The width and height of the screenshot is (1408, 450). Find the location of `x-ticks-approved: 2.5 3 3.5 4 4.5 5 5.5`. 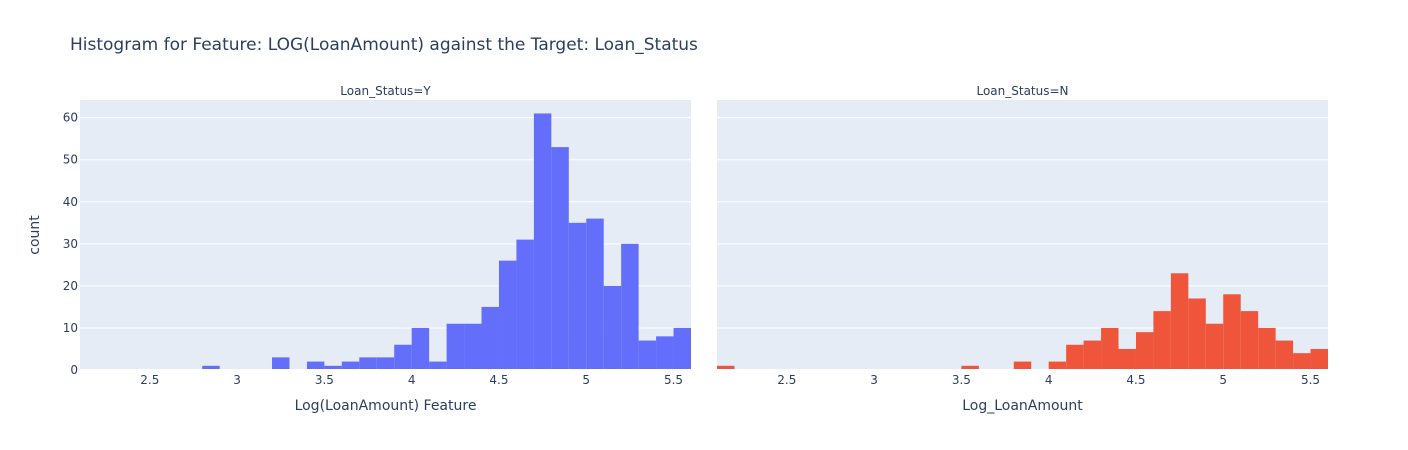

x-ticks-approved: 2.5 3 3.5 4 4.5 5 5.5 is located at coordinates (411, 380).